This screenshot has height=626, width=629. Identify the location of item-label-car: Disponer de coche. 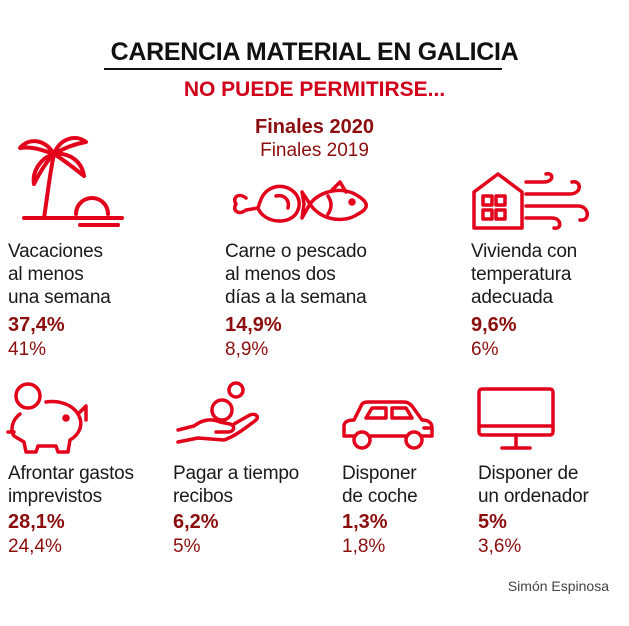
(380, 485).